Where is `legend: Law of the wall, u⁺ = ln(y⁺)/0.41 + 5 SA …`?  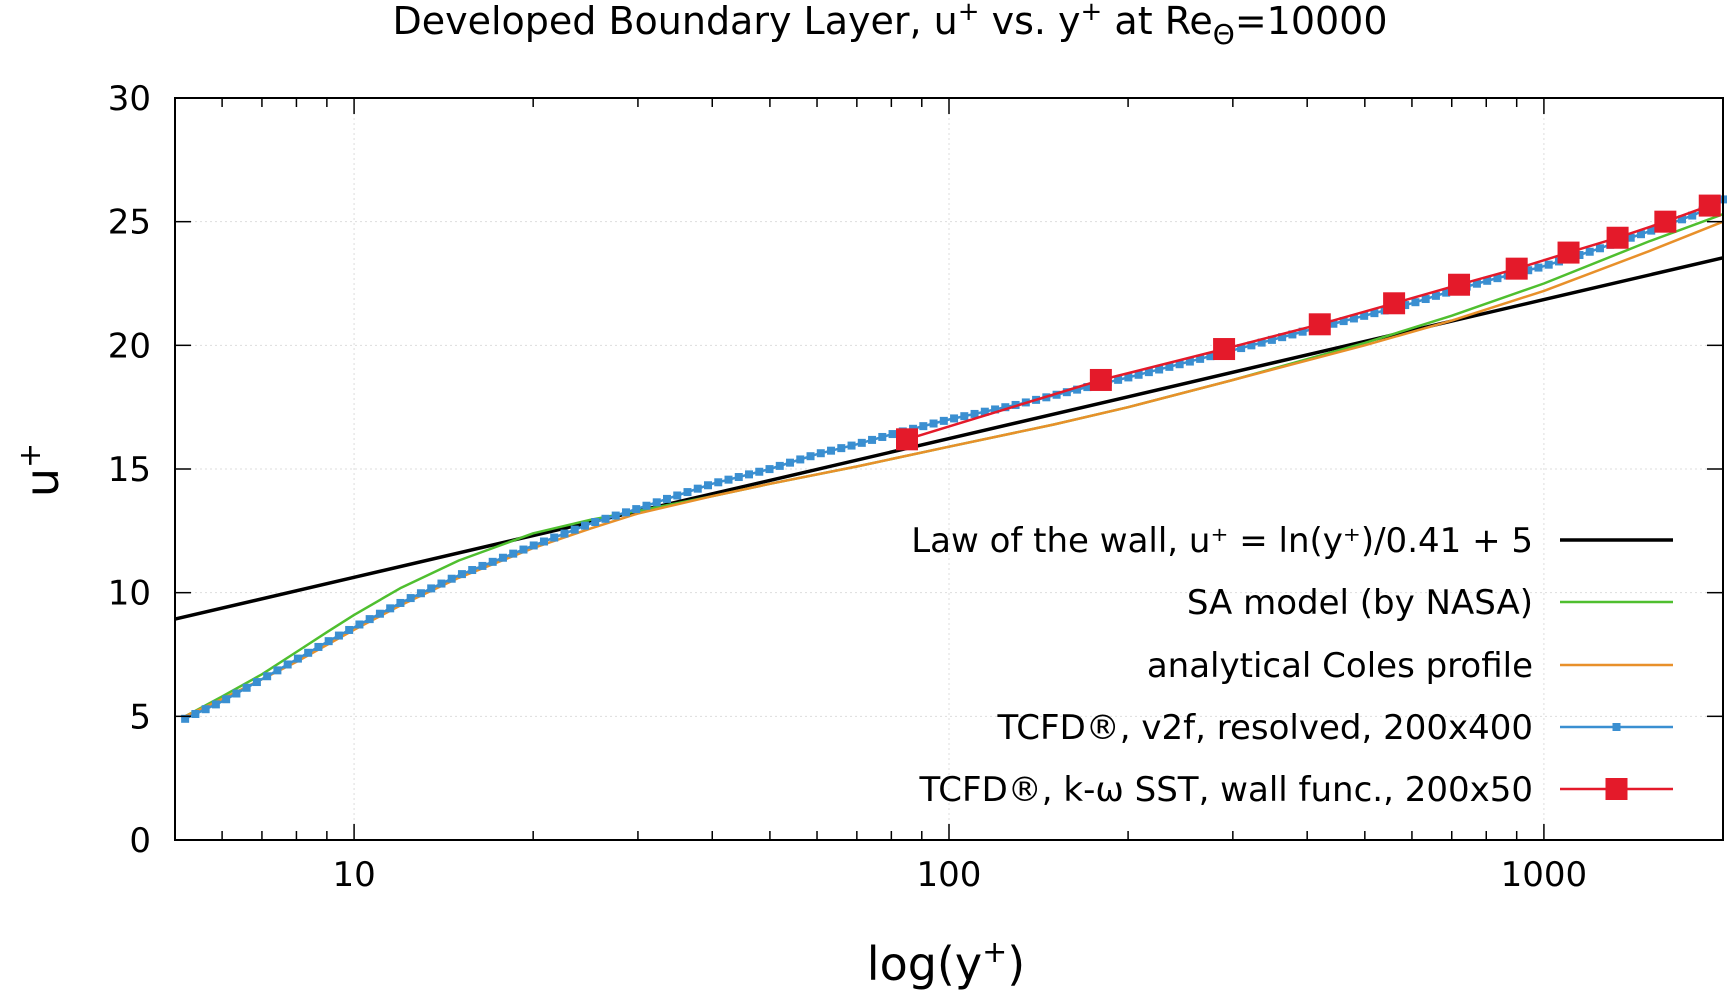
legend: Law of the wall, u⁺ = ln(y⁺)/0.41 + 5 SA … is located at coordinates (1292, 665).